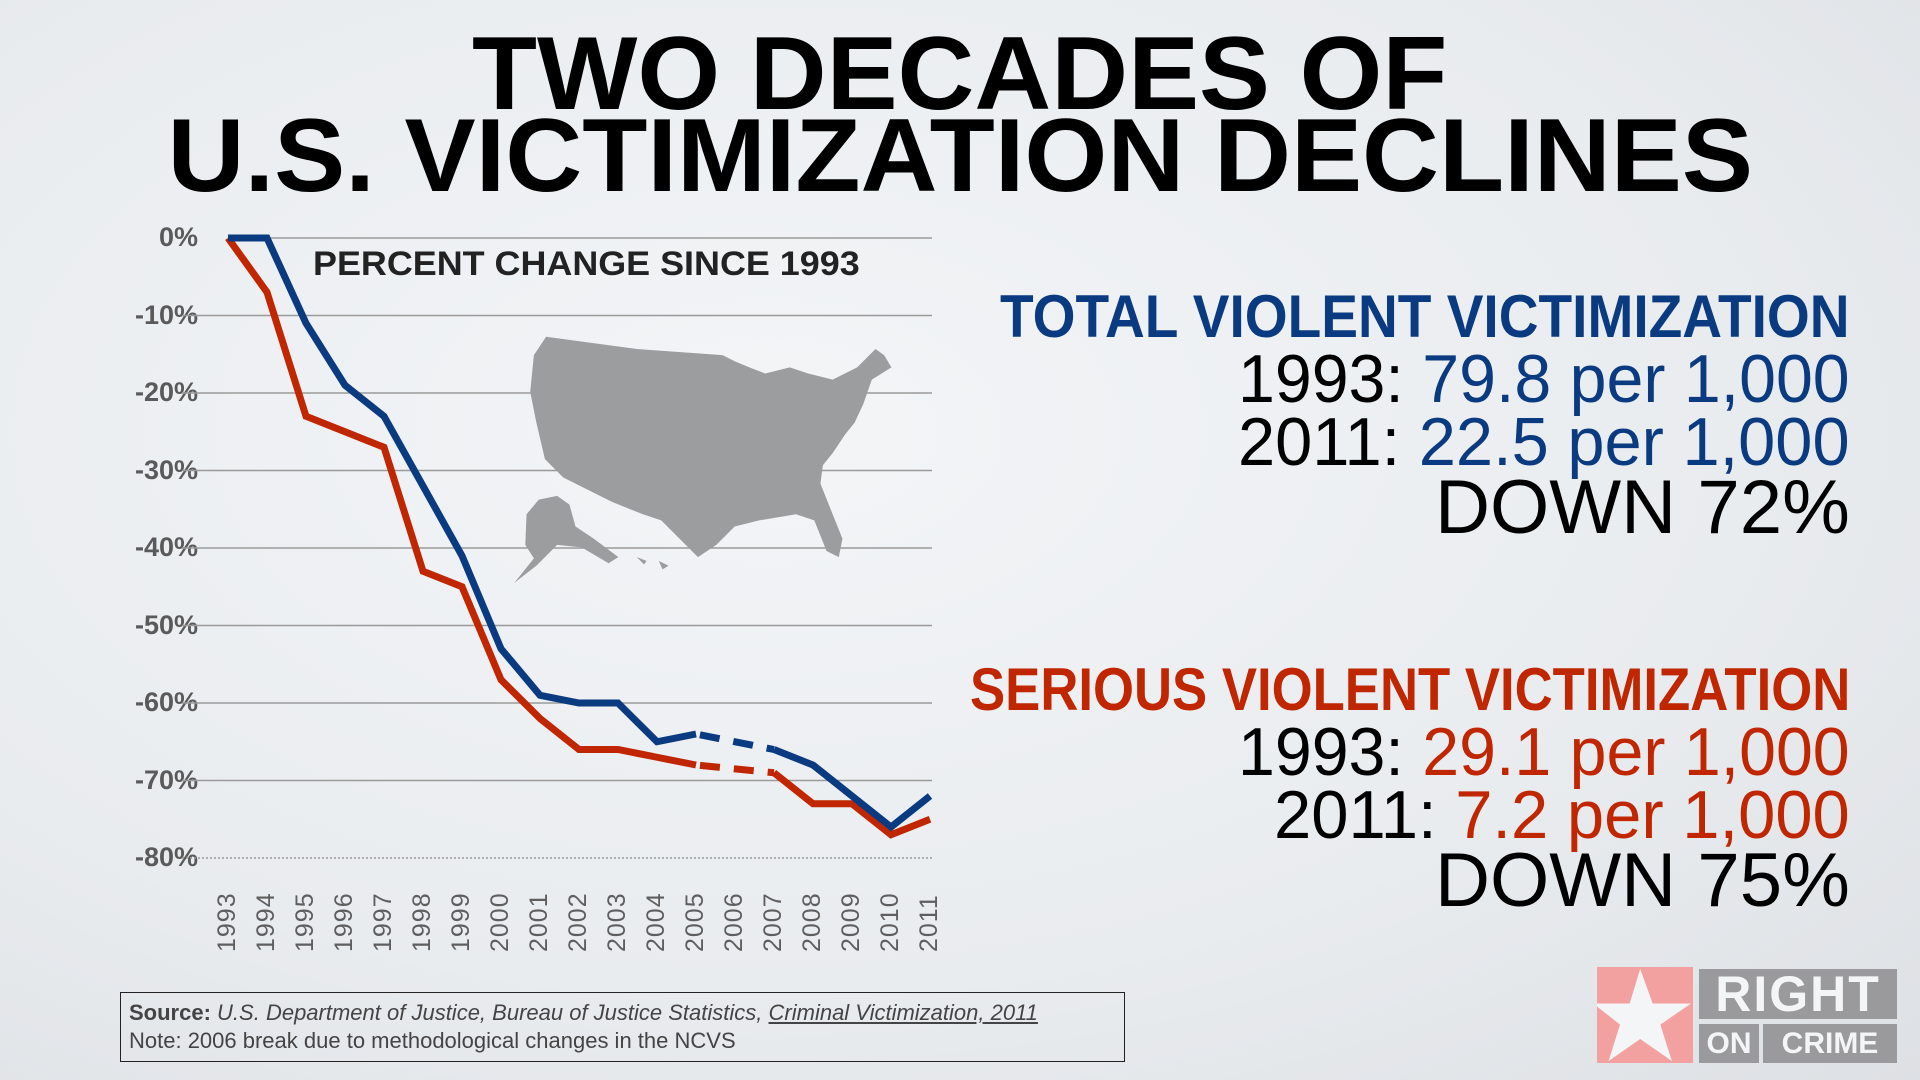 This screenshot has width=1920, height=1080. What do you see at coordinates (166, 857) in the screenshot?
I see `y-tick-label: -80%` at bounding box center [166, 857].